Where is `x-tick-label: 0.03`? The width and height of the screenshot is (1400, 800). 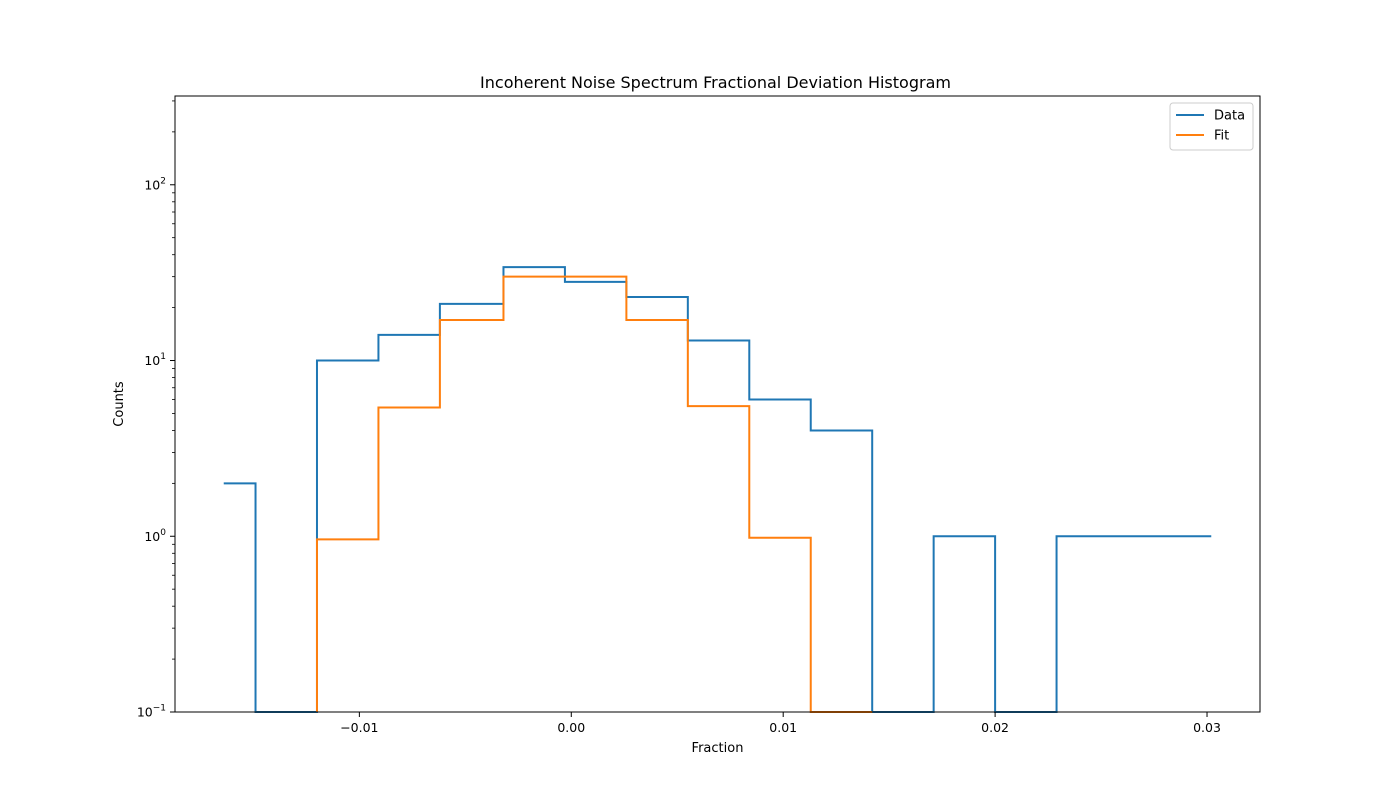
x-tick-label: 0.03 is located at coordinates (1207, 727).